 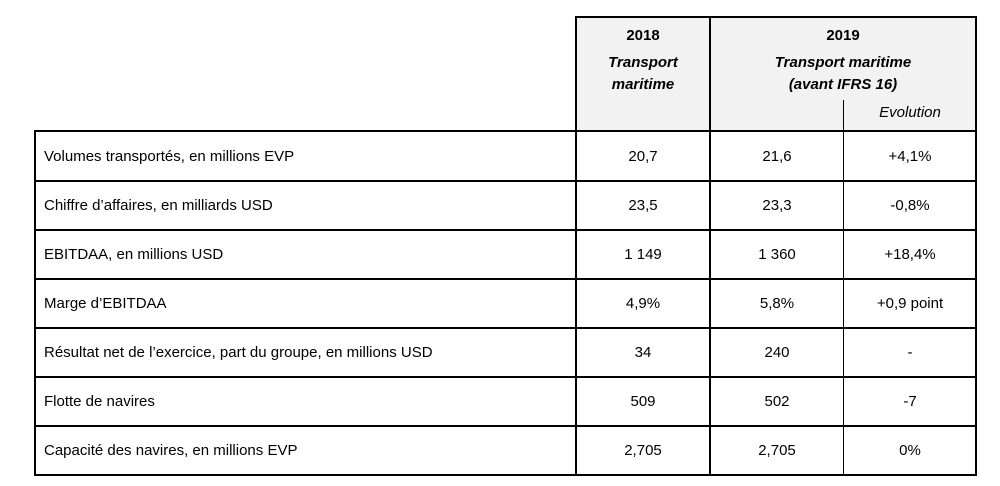 I want to click on cell-2019: 2,705, so click(x=777, y=450).